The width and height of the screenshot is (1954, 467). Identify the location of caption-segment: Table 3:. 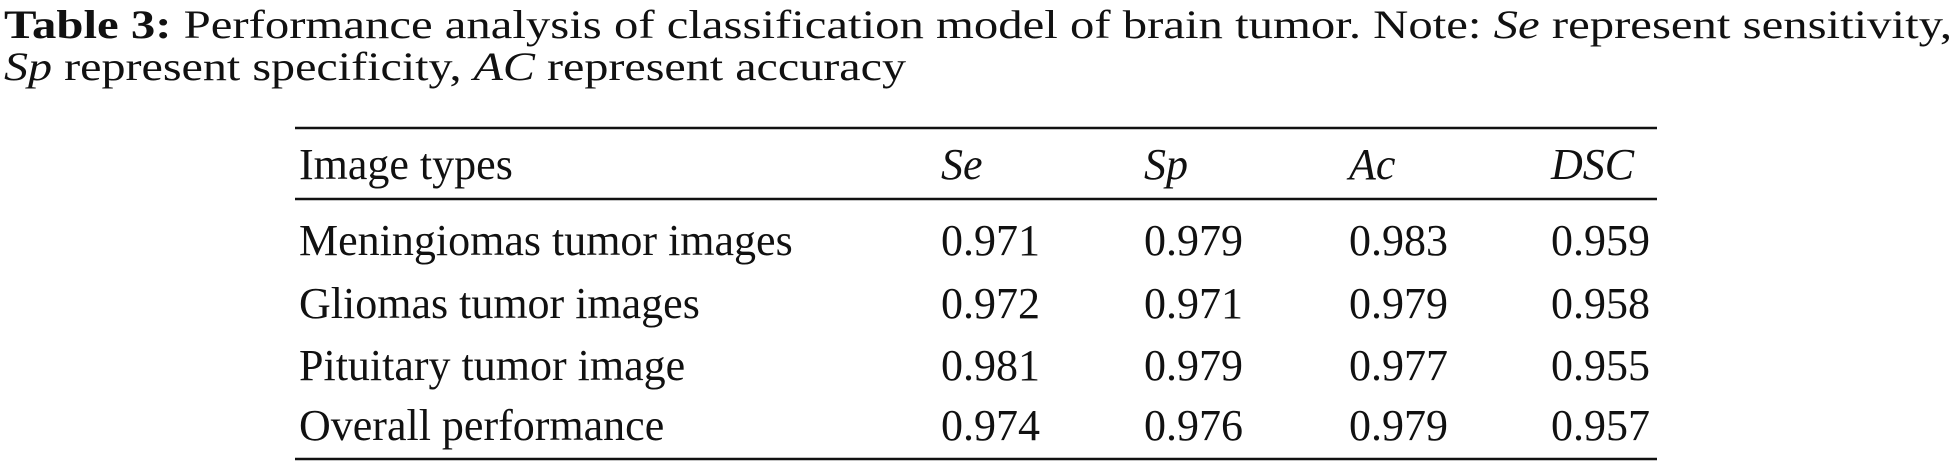
(87, 24).